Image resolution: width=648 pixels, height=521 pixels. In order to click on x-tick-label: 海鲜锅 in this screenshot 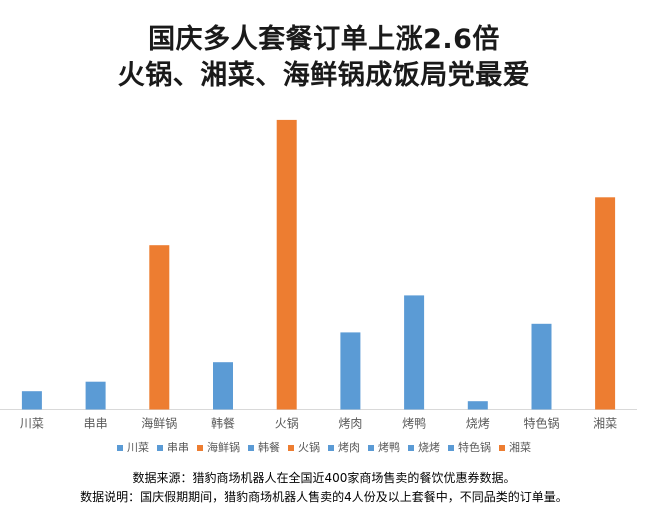, I will do `click(159, 423)`.